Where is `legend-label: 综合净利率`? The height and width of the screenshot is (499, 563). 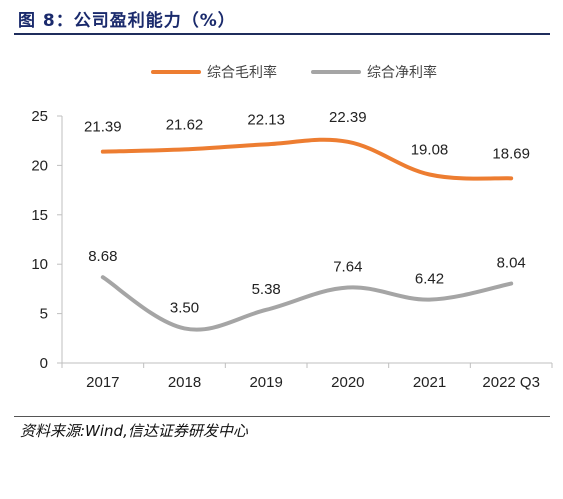
legend-label: 综合净利率 is located at coordinates (402, 72).